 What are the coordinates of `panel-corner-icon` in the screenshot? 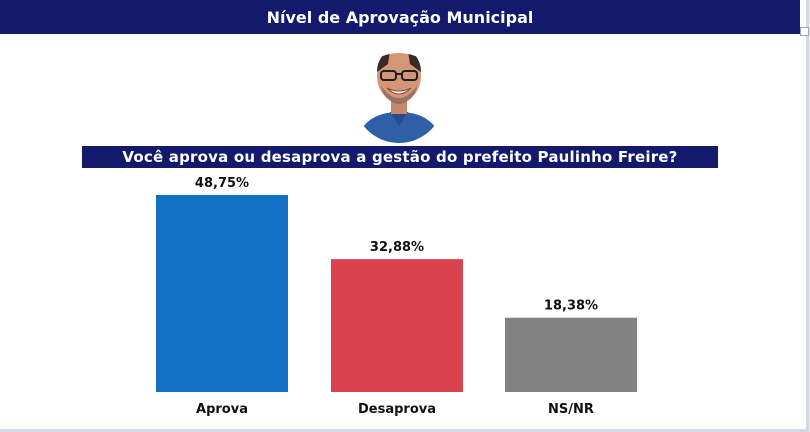 It's located at (804, 31).